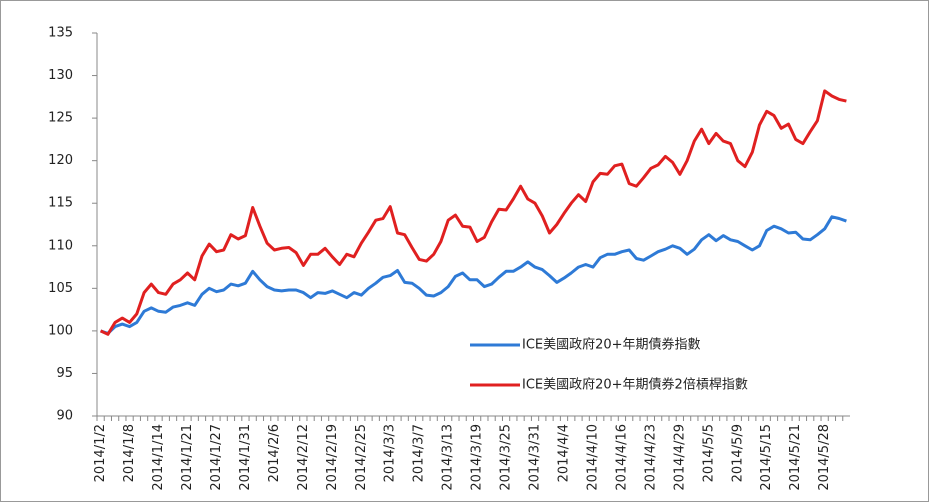 This screenshot has height=502, width=929. I want to click on x-tick-label: 2014/4/16, so click(621, 457).